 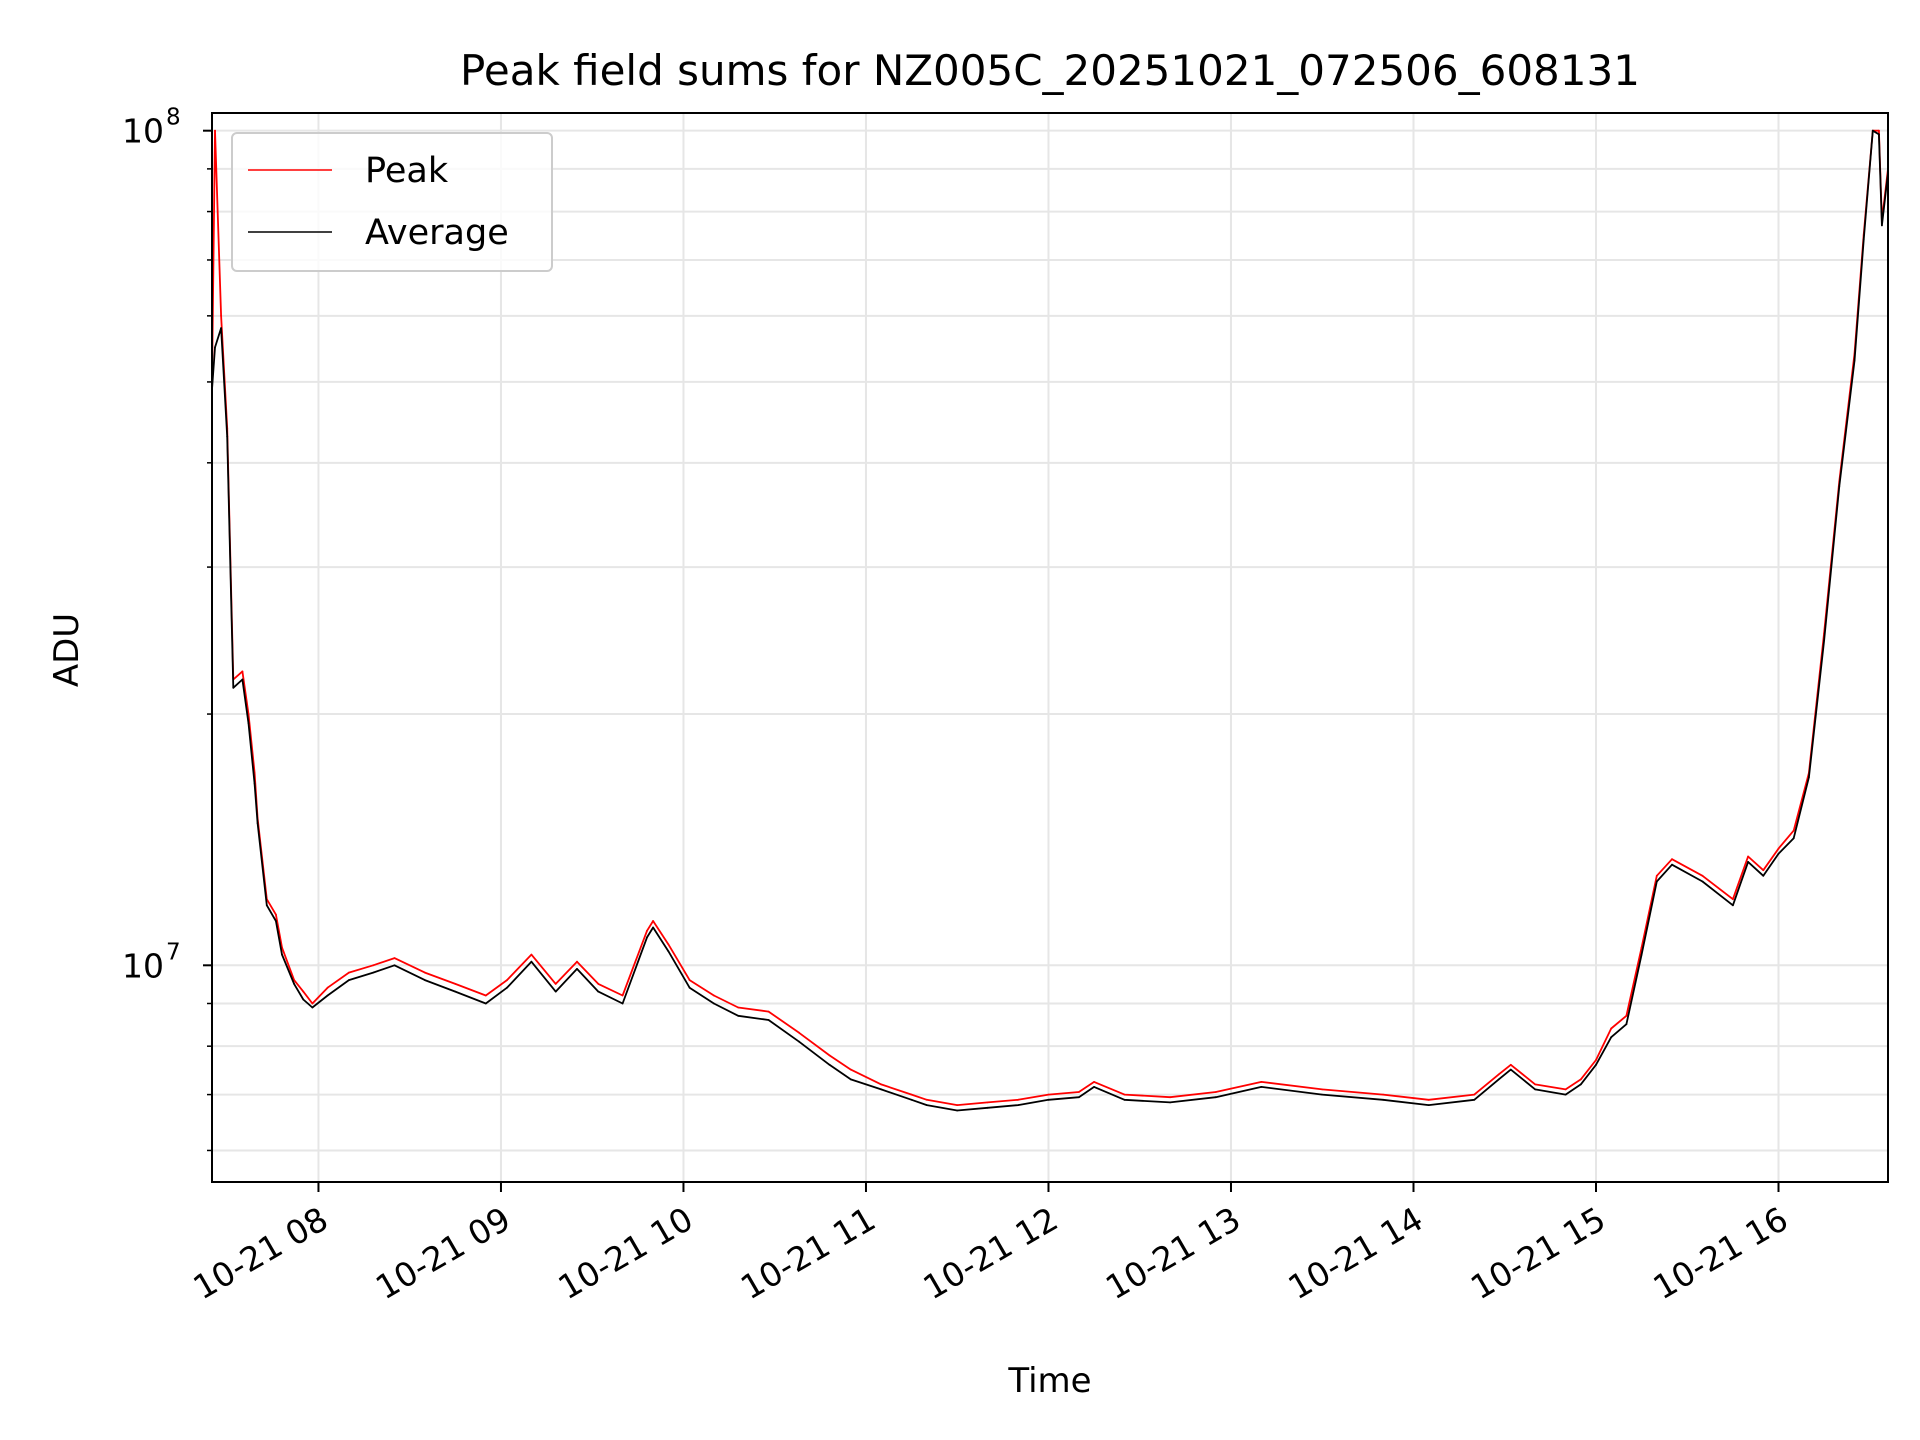 I want to click on legend-label-peak: Peak, so click(x=407, y=171).